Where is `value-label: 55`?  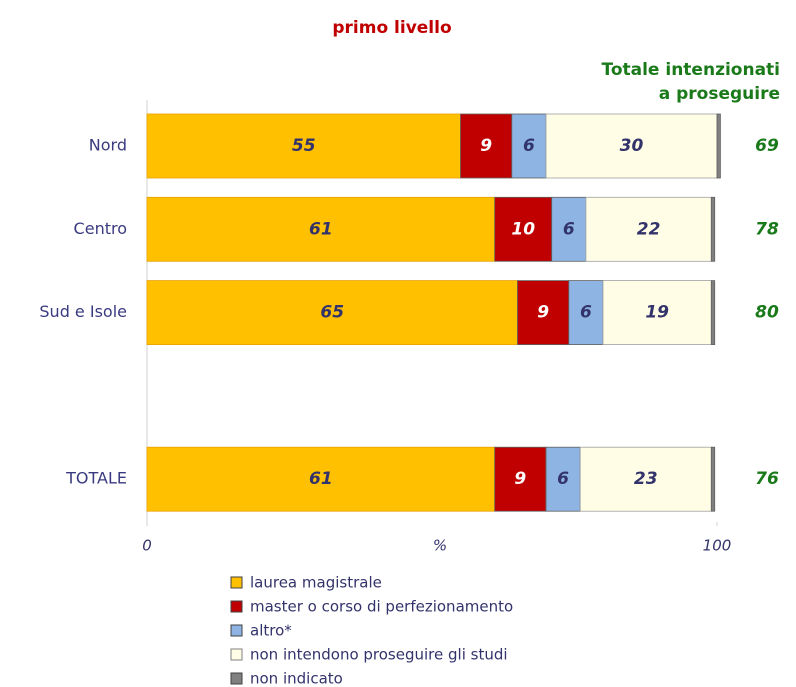 value-label: 55 is located at coordinates (304, 146).